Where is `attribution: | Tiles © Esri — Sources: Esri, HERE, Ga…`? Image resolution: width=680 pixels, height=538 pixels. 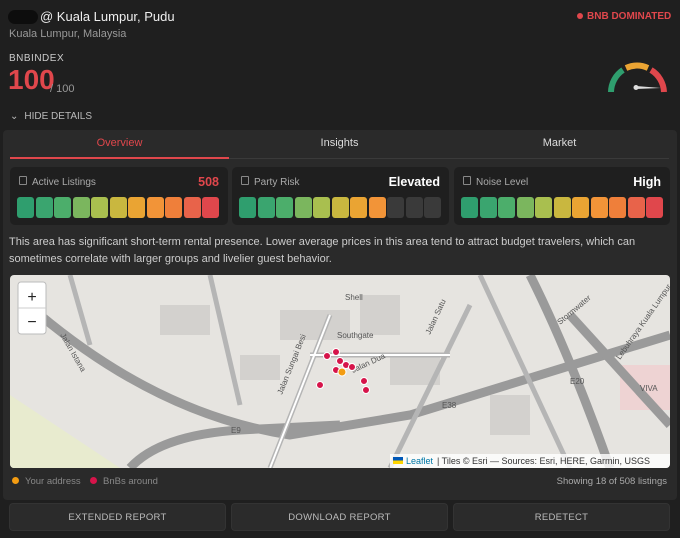
attribution: | Tiles © Esri — Sources: Esri, HERE, Ga… is located at coordinates (543, 461).